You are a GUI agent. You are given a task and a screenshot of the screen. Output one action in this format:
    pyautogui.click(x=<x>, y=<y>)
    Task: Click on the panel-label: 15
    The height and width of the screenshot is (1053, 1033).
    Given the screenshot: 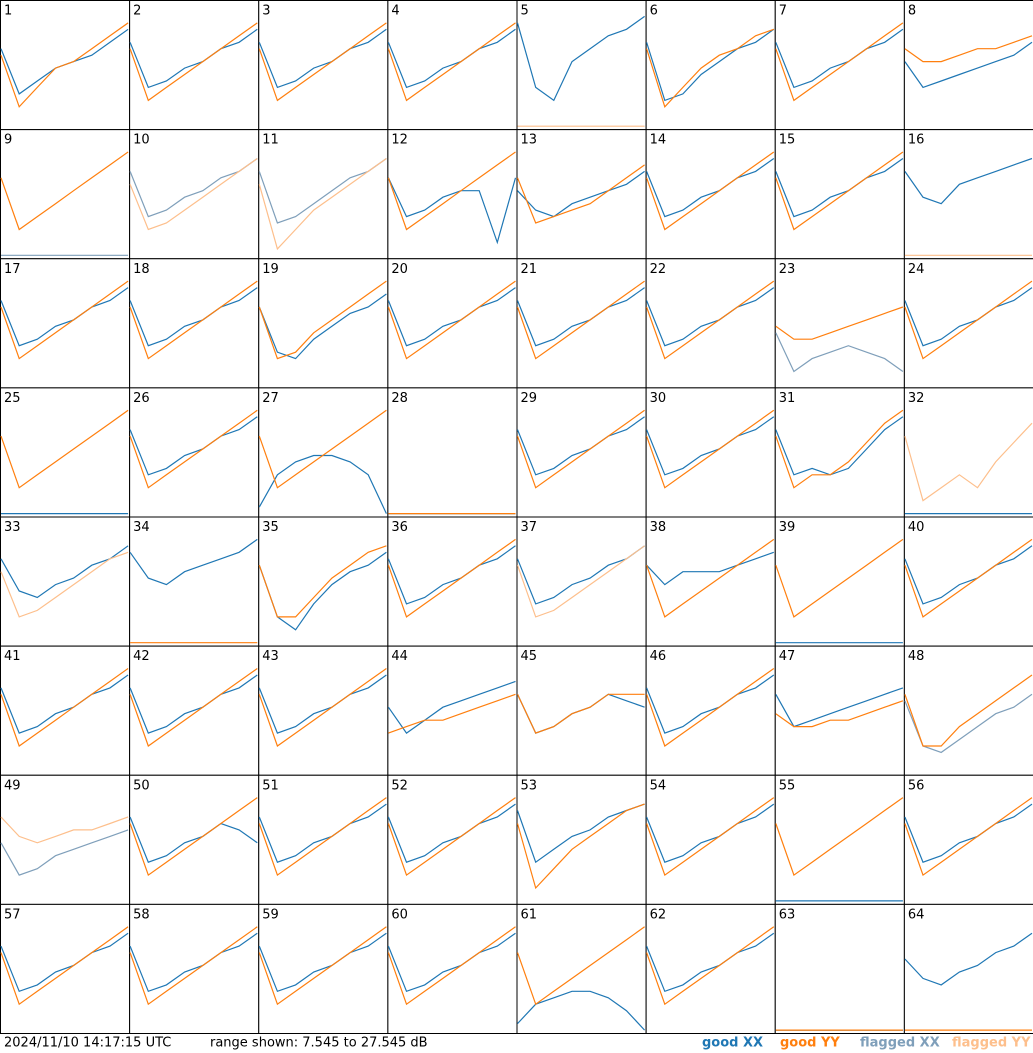 What is the action you would take?
    pyautogui.click(x=787, y=140)
    